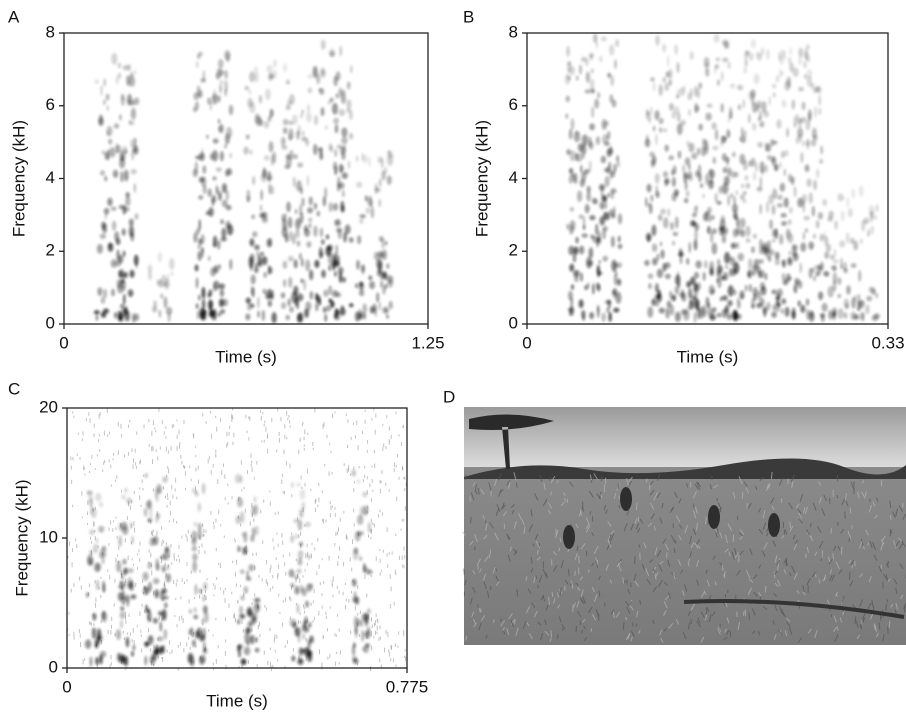 This screenshot has width=906, height=718. Describe the element at coordinates (465, 477) in the screenshot. I see `photo-grass` at that location.